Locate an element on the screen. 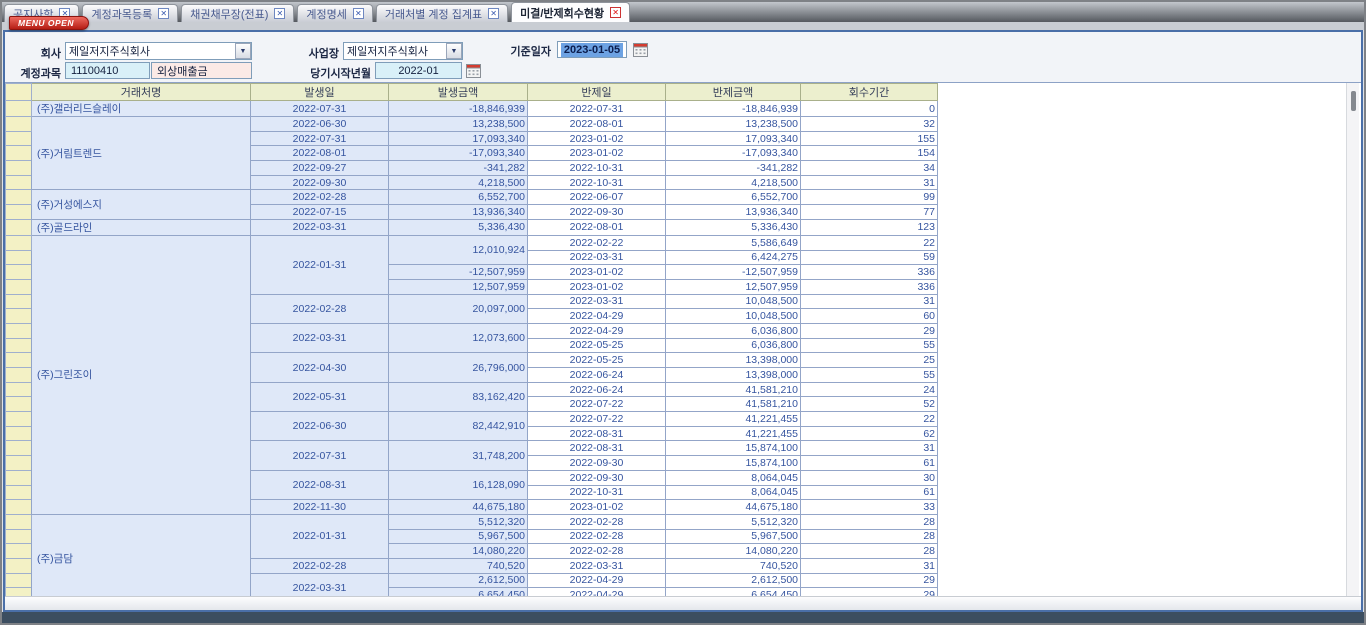  settle-amount: 8,064,045 is located at coordinates (733, 492).